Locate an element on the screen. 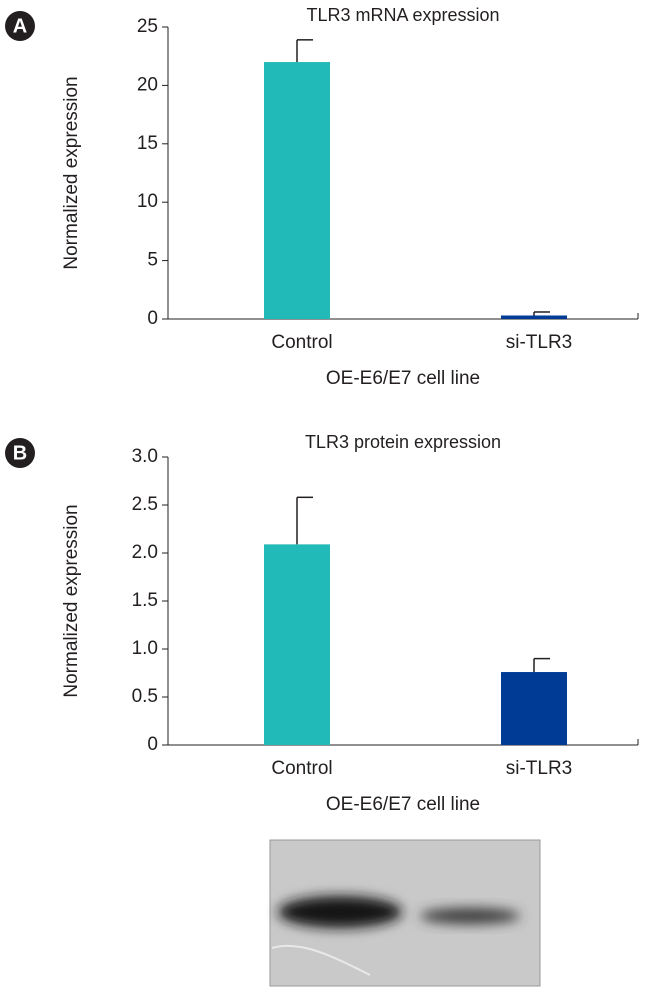 This screenshot has height=988, width=647. y-tick-label: 5 is located at coordinates (152, 260).